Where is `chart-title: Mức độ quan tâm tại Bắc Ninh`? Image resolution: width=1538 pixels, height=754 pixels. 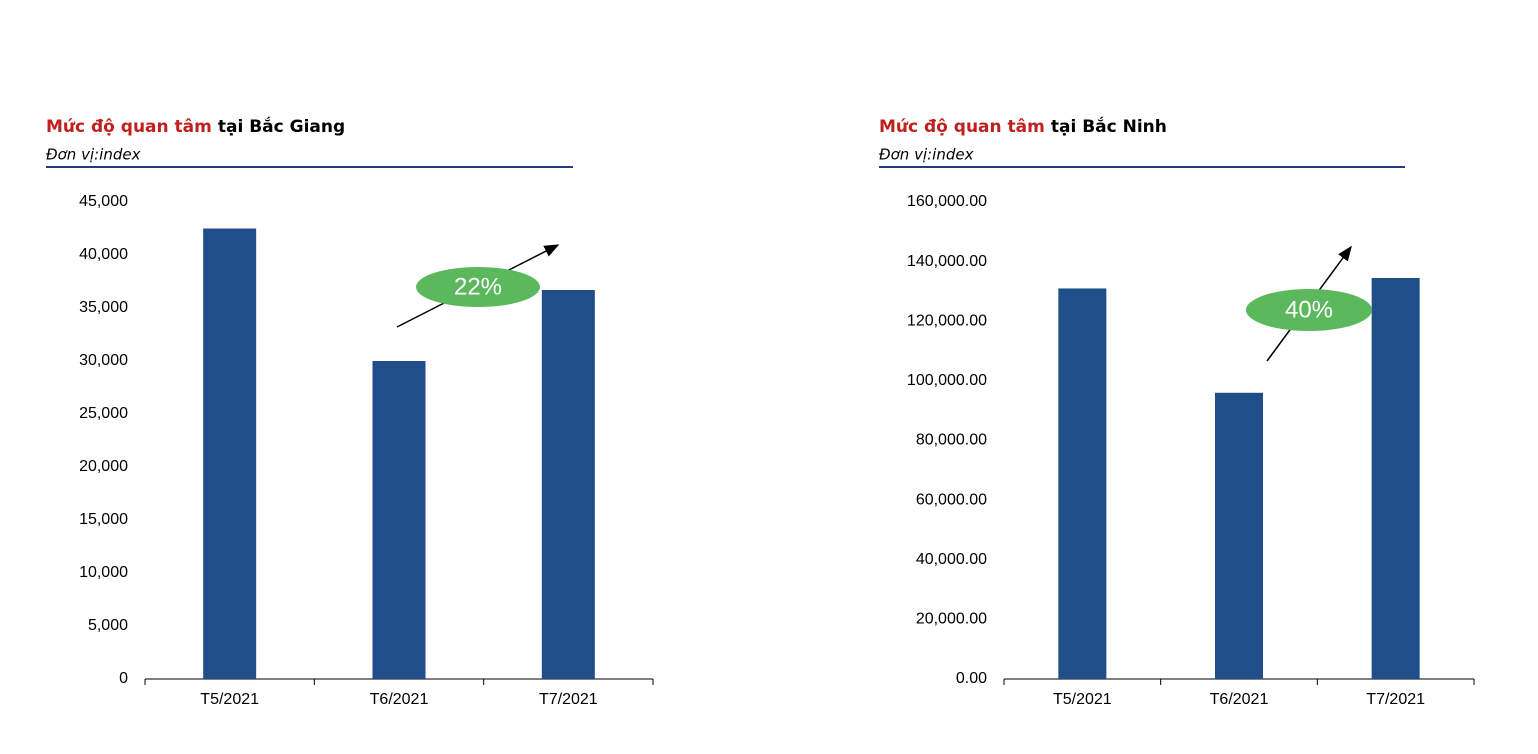 chart-title: Mức độ quan tâm tại Bắc Ninh is located at coordinates (1023, 126).